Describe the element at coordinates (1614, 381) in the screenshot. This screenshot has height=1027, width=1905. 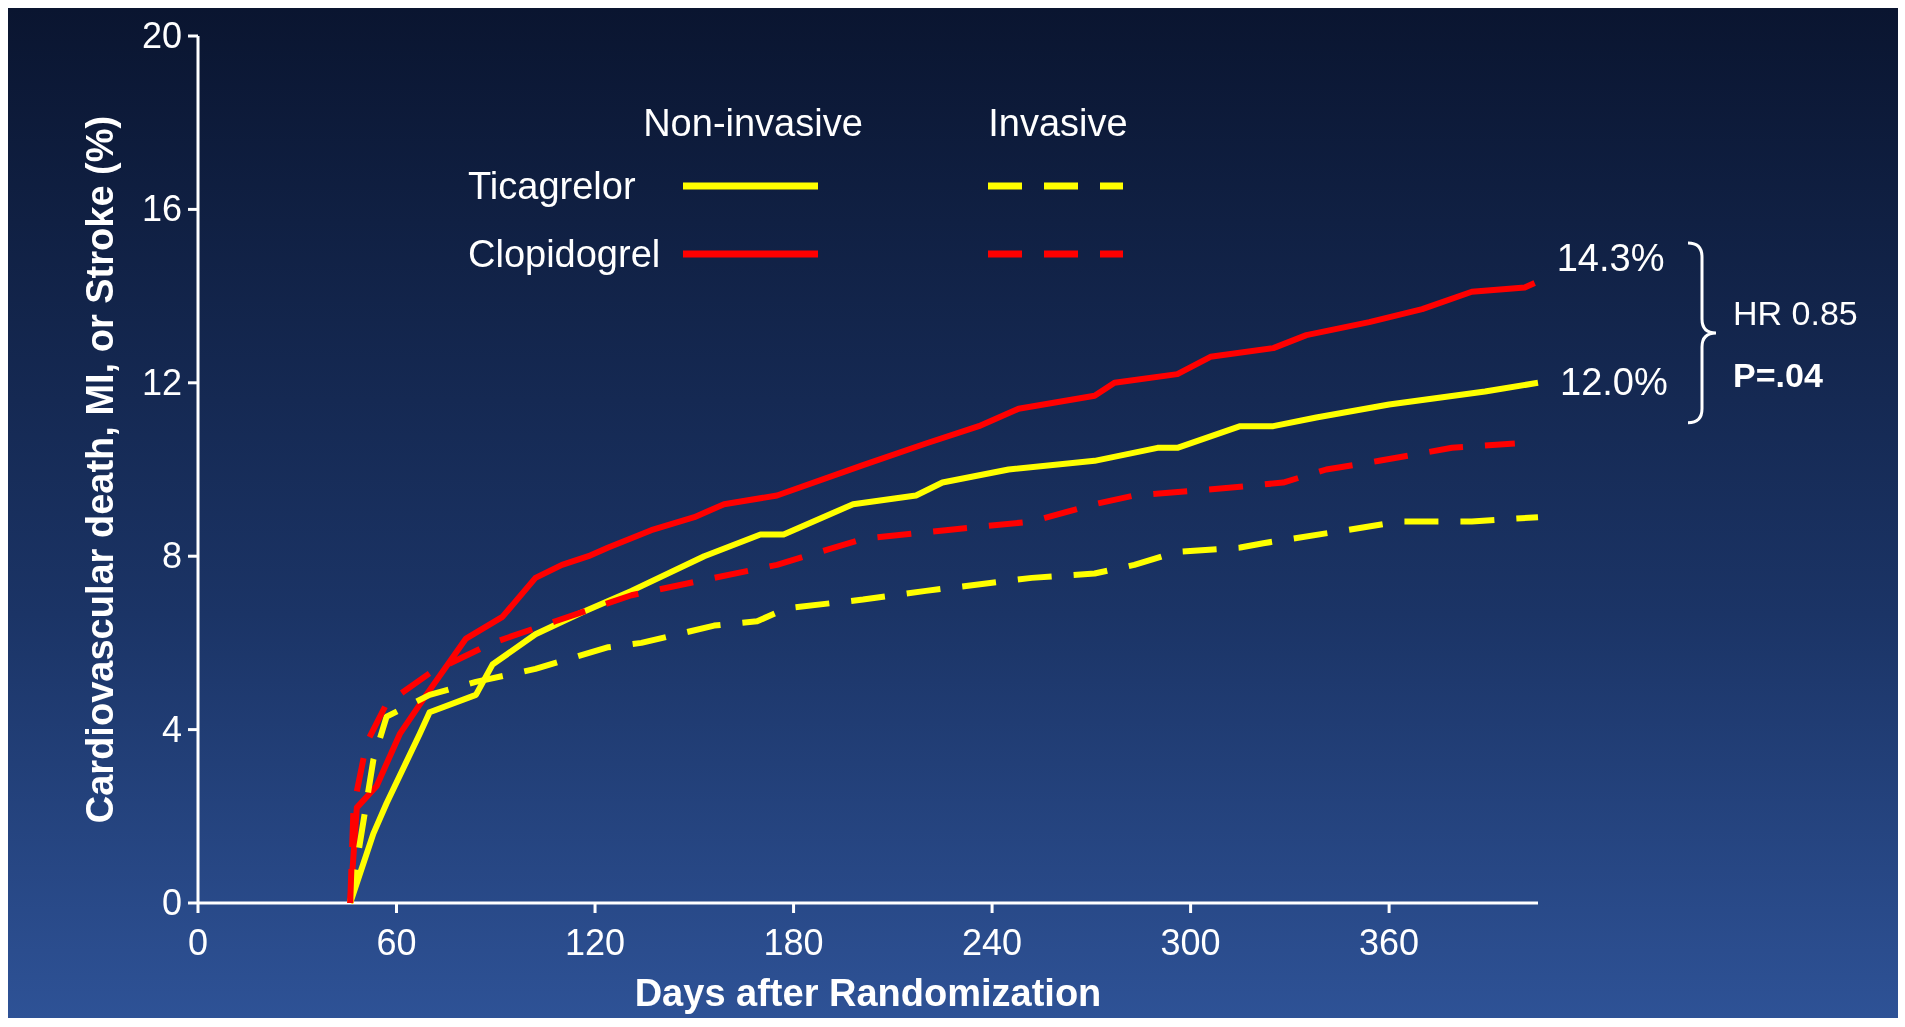
I see `annotation: 12.0%` at that location.